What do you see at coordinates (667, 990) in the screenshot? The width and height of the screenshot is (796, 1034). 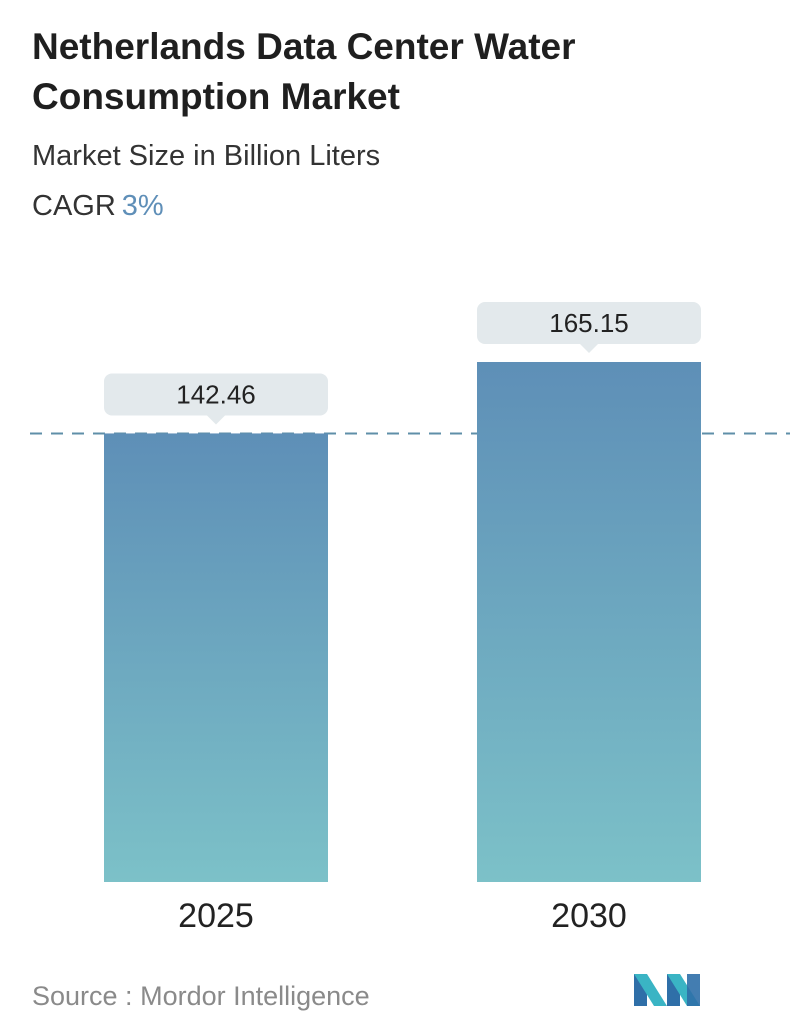 I see `mordor-intelligence-logo-icon` at bounding box center [667, 990].